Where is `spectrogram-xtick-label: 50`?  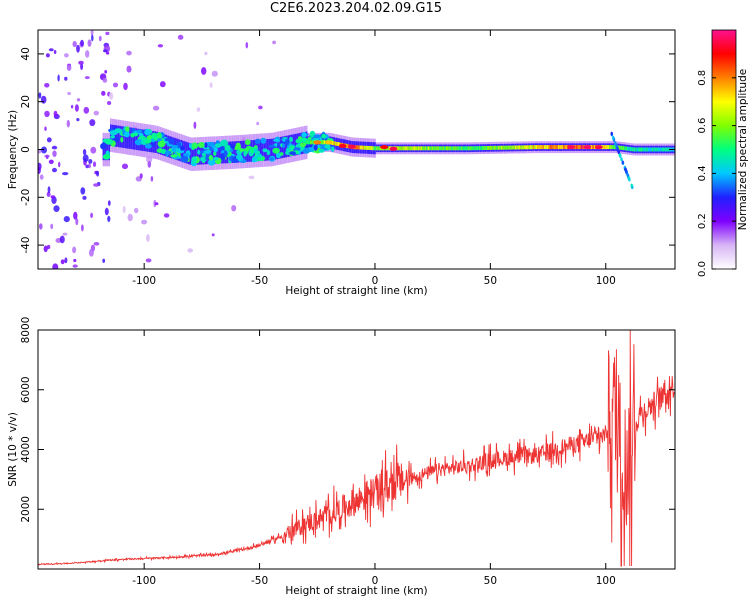 spectrogram-xtick-label: 50 is located at coordinates (490, 281).